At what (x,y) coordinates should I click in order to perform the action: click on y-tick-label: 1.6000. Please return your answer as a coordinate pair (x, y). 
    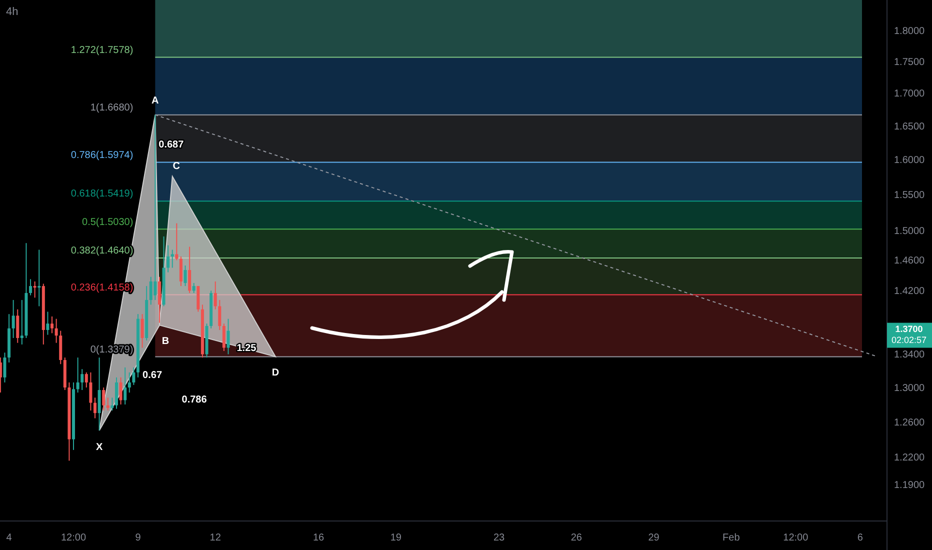
    Looking at the image, I should click on (910, 160).